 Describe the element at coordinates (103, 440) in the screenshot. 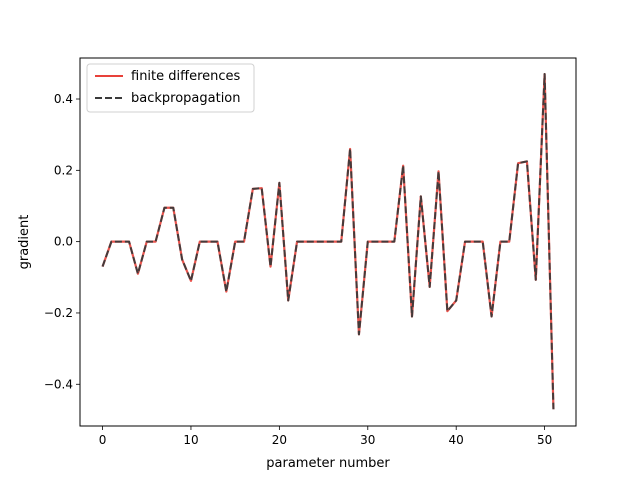

I see `x-tick-label: 0` at that location.